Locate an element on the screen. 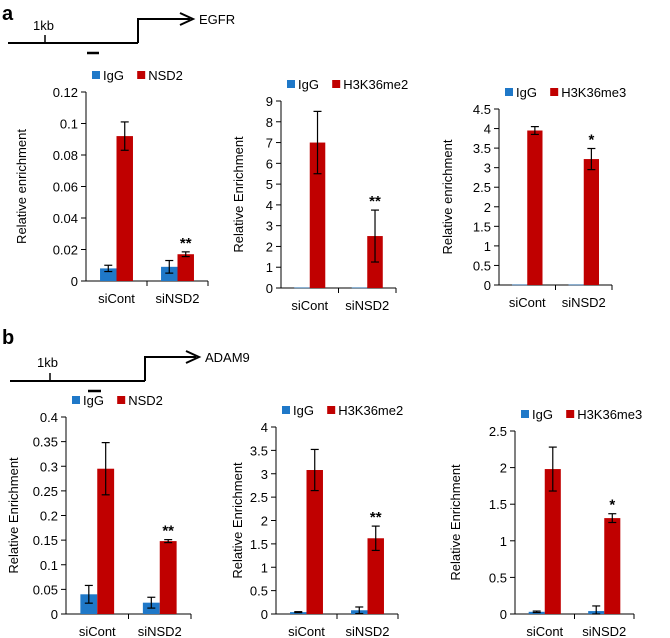 This screenshot has width=670, height=638. y-tick-label: 0.25 is located at coordinates (45, 491).